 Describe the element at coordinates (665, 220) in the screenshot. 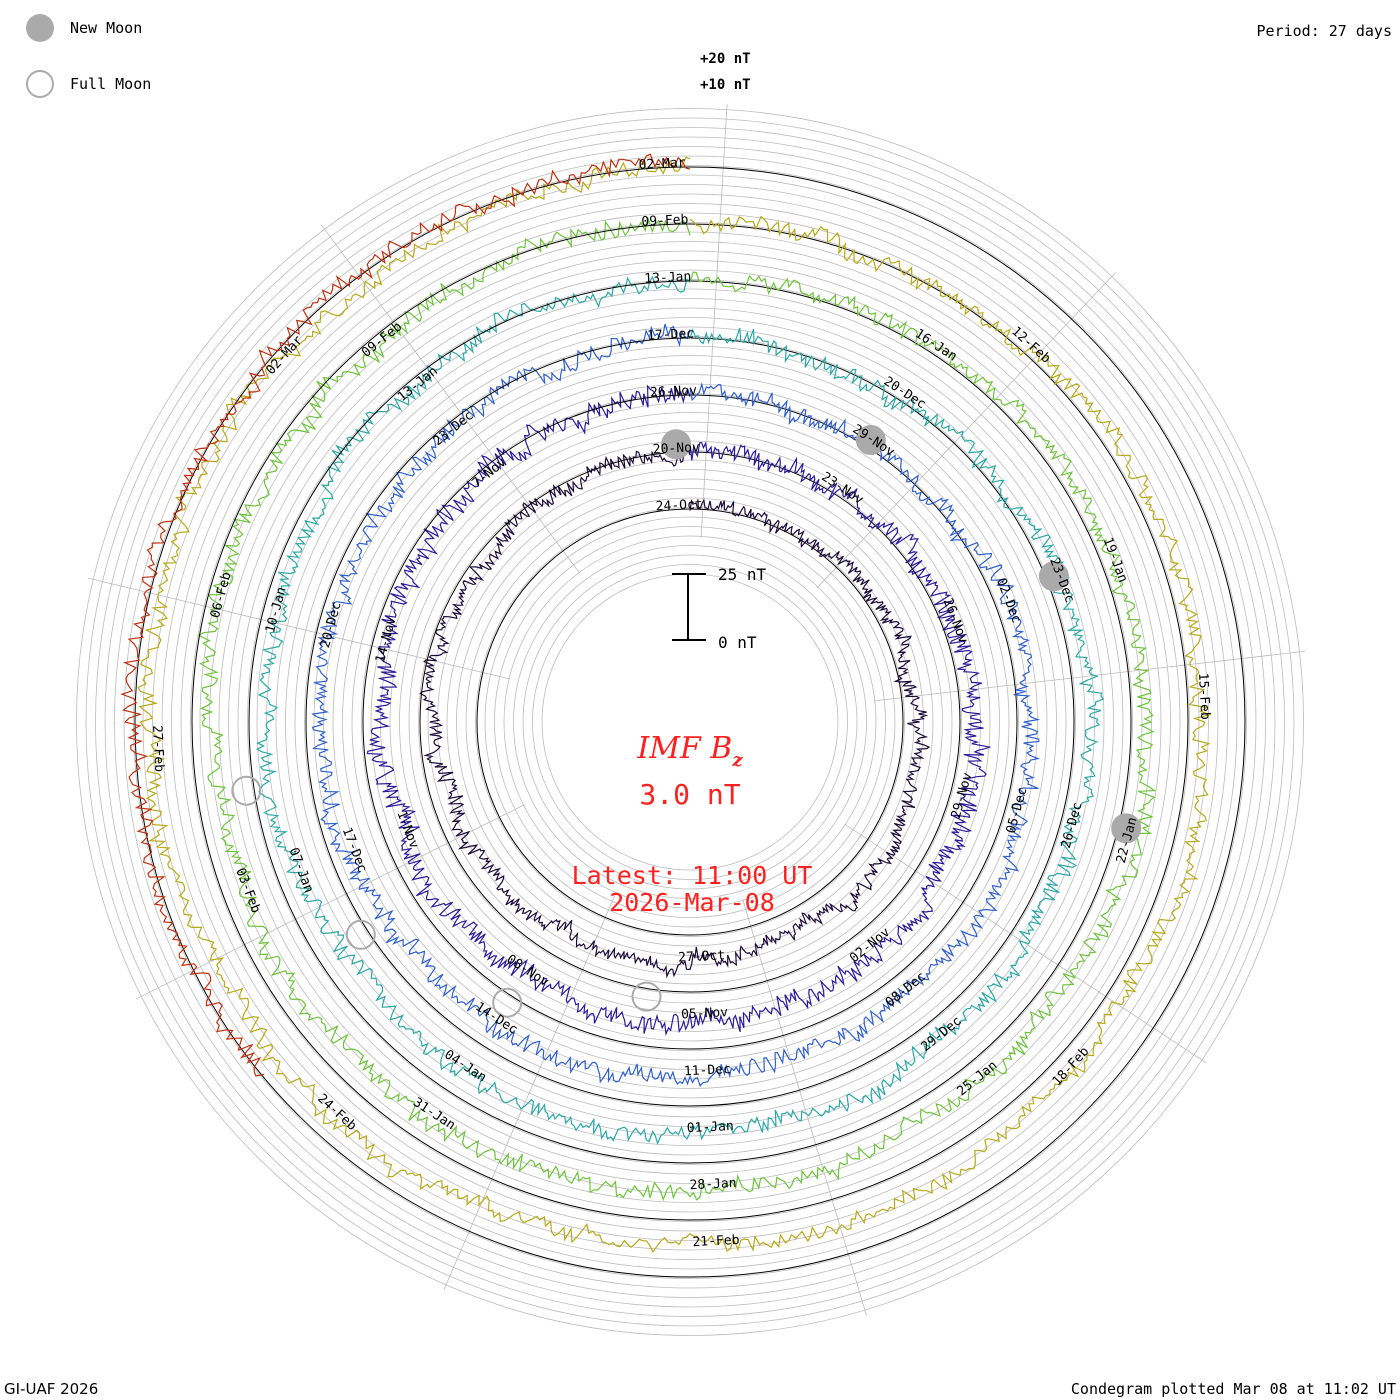

I see `date-label: 09-Feb` at that location.